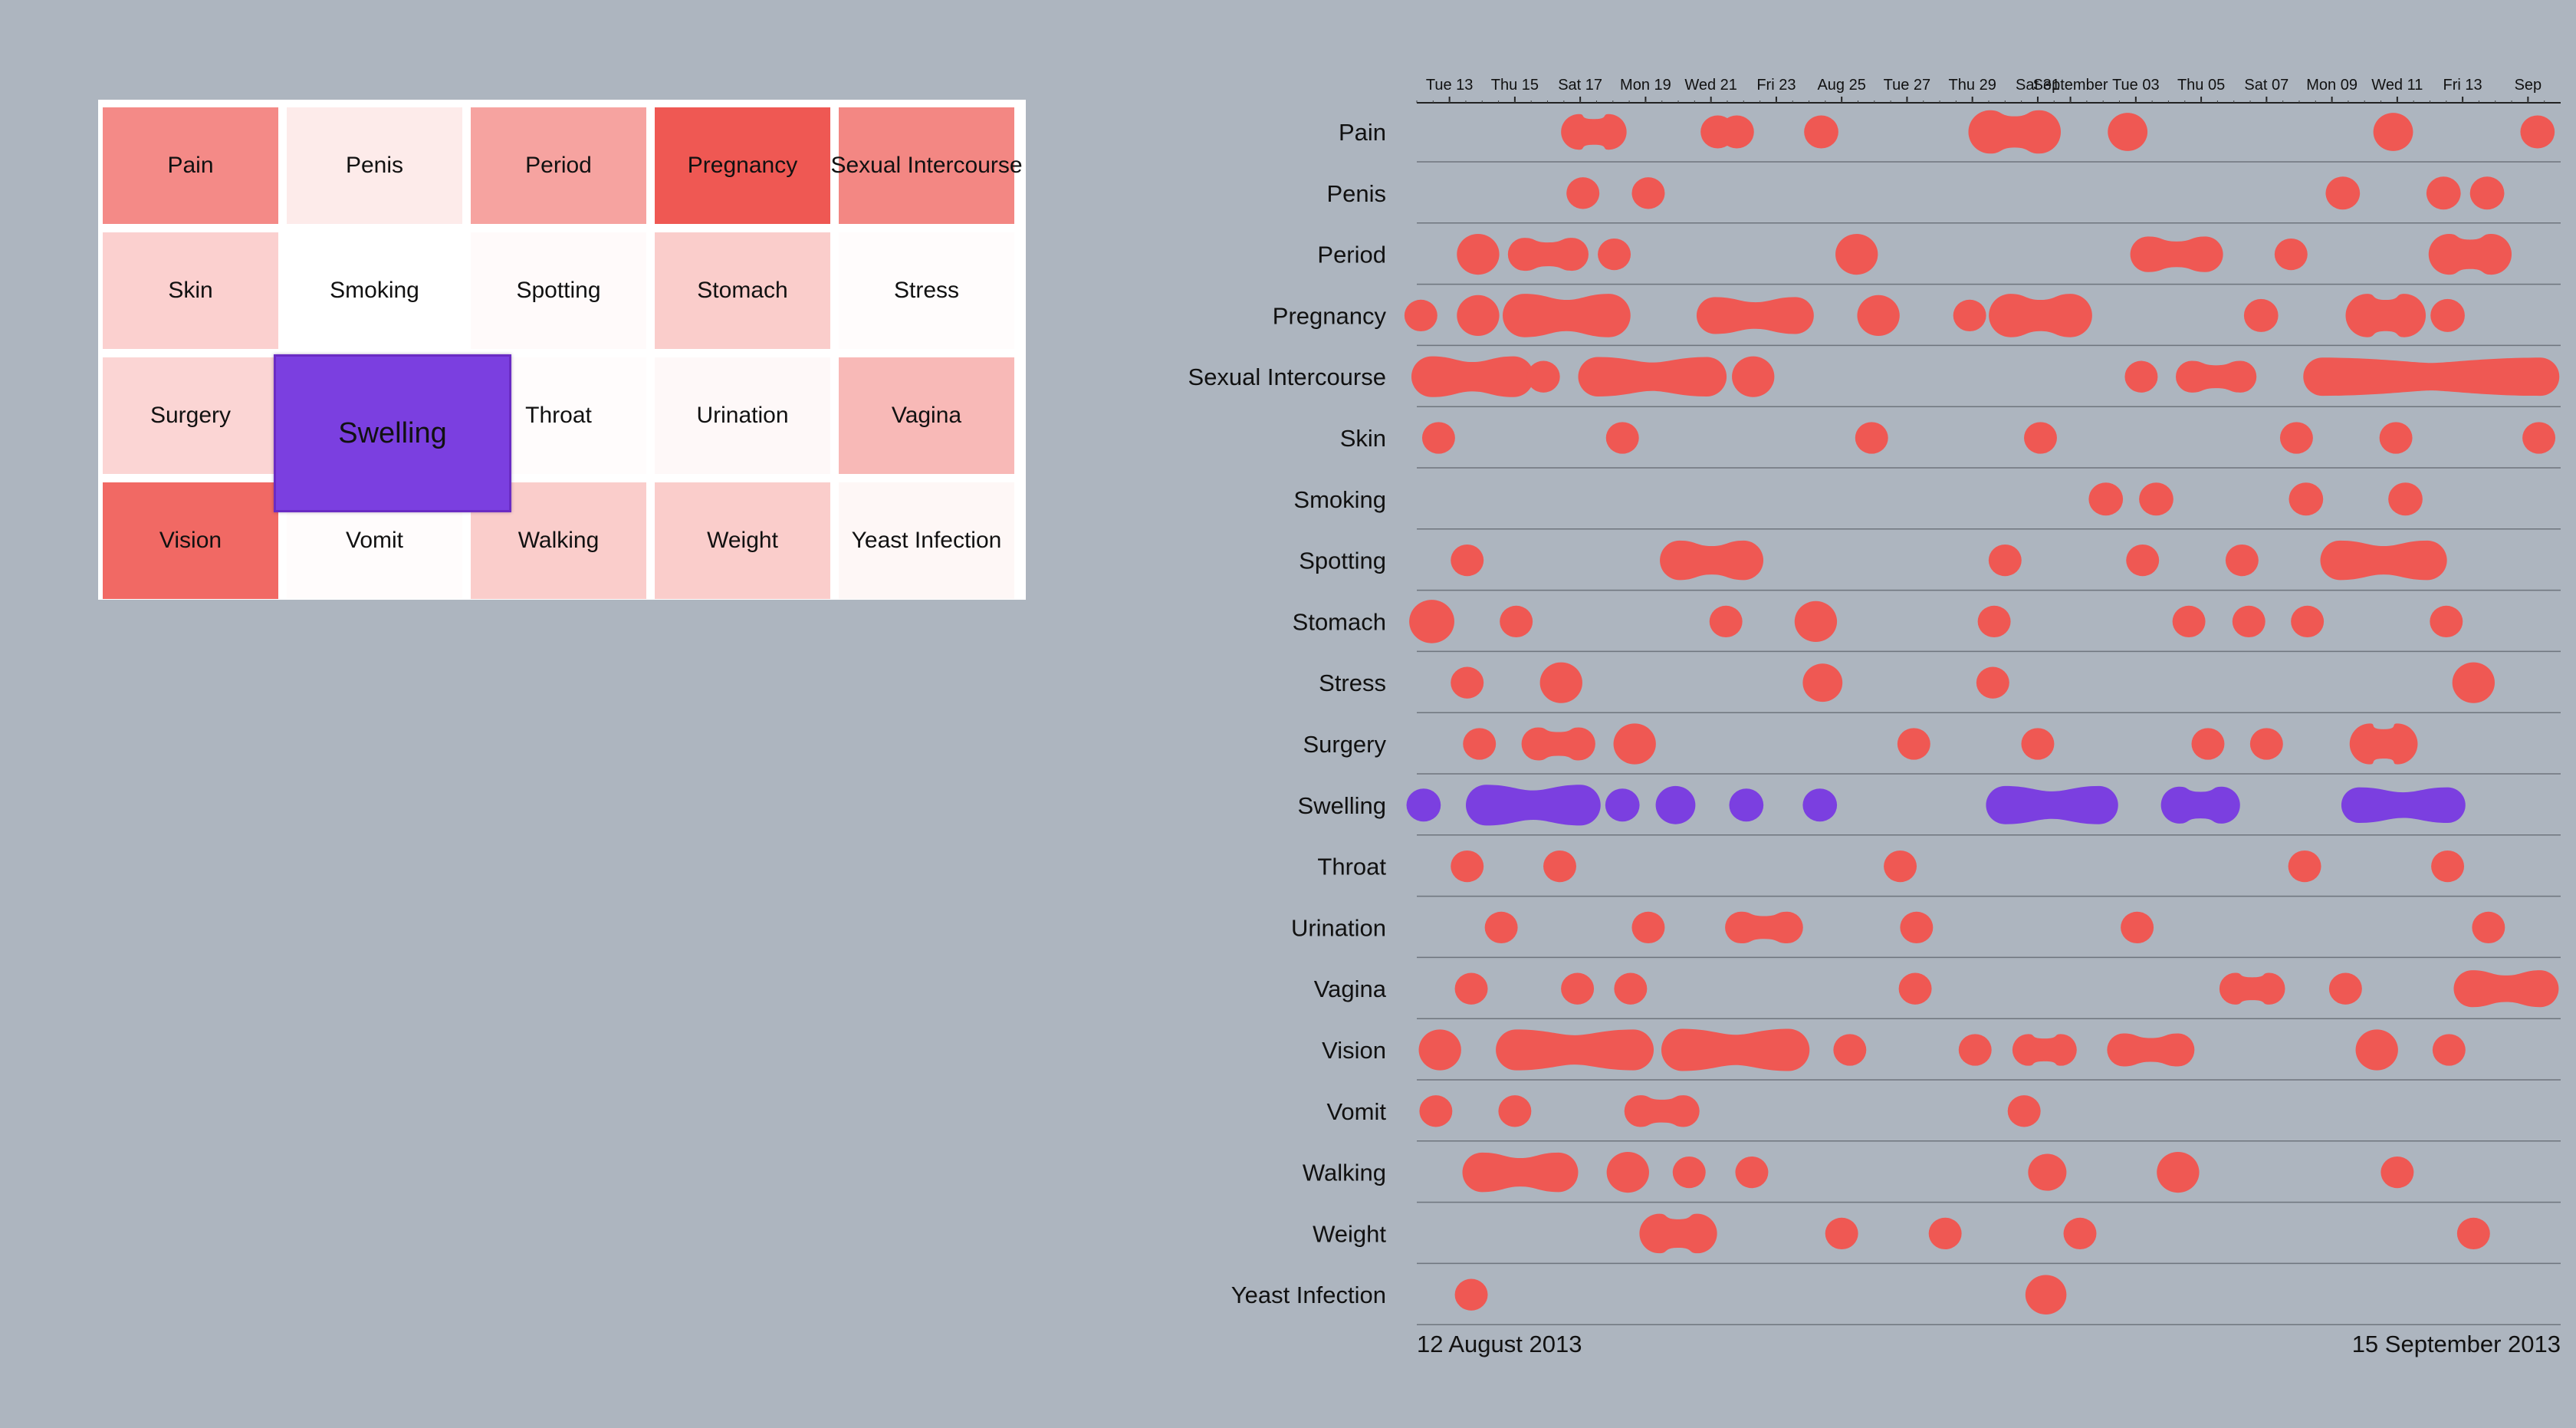 This screenshot has width=2576, height=1428. Describe the element at coordinates (927, 290) in the screenshot. I see `heatmap-cell-stress: Stress` at that location.